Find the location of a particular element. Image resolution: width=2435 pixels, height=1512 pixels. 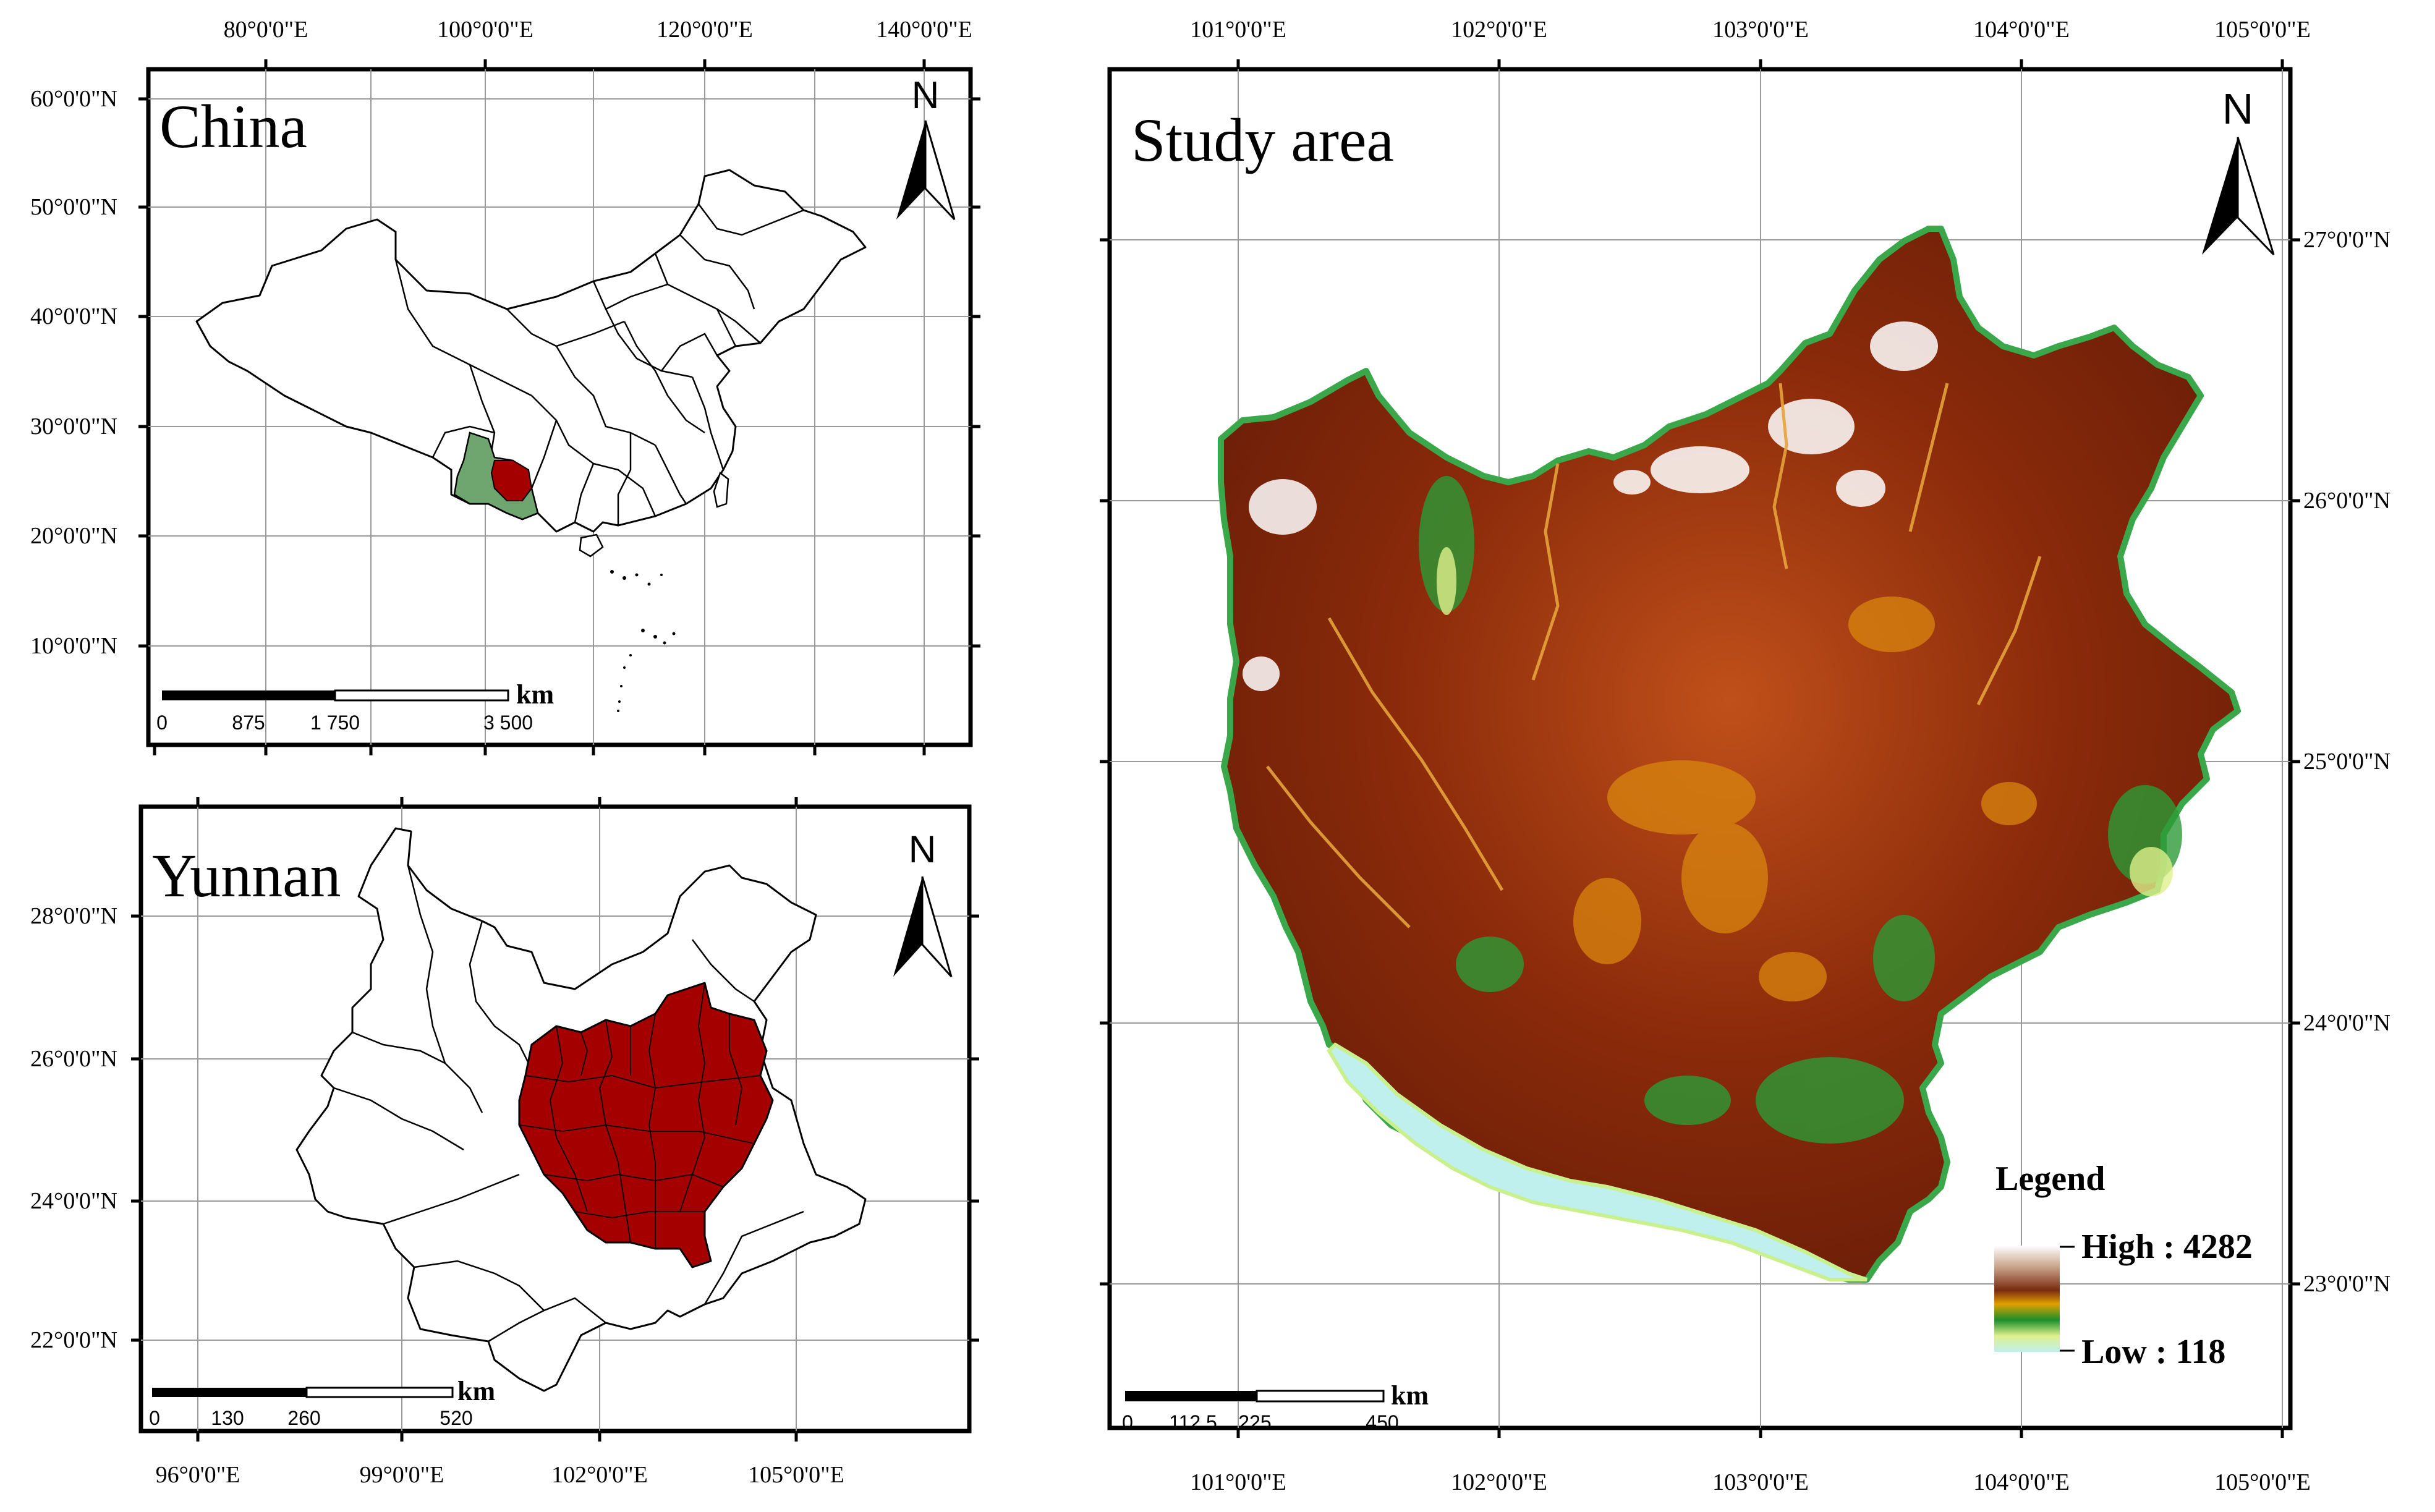

china-outline is located at coordinates (531, 351).